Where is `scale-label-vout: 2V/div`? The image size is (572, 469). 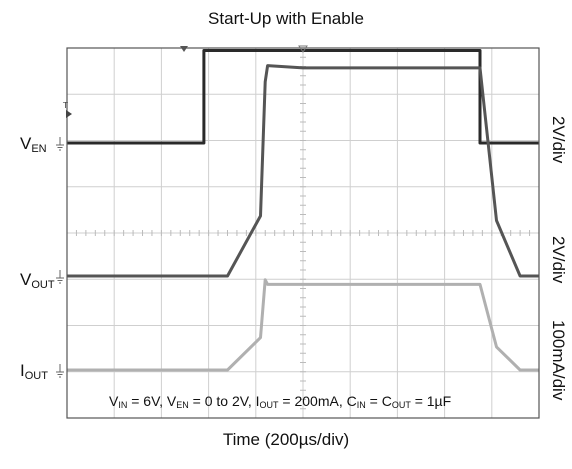 scale-label-vout: 2V/div is located at coordinates (558, 260).